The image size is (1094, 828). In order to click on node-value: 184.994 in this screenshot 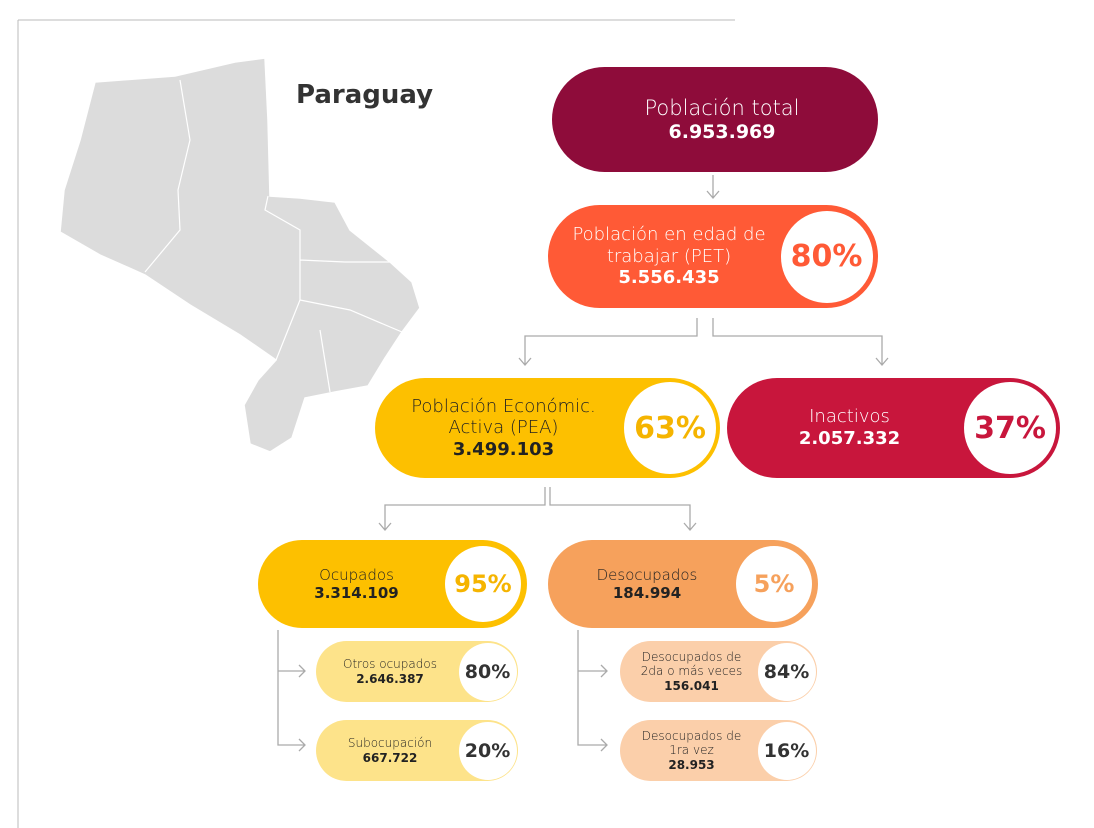, I will do `click(647, 593)`.